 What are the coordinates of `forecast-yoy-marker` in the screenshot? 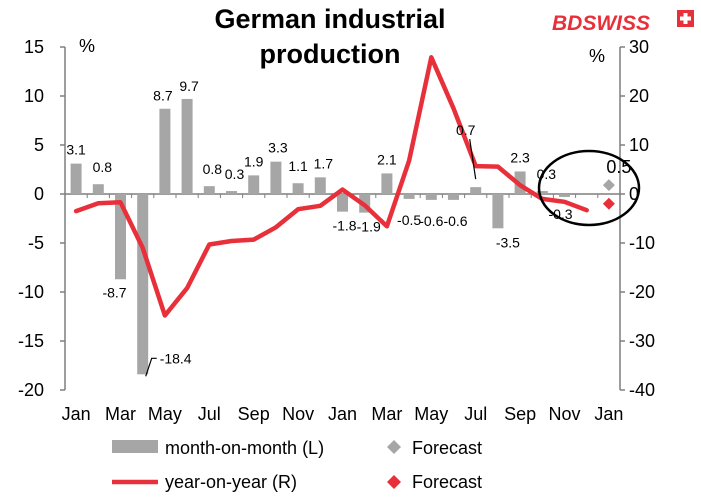 It's located at (608, 203).